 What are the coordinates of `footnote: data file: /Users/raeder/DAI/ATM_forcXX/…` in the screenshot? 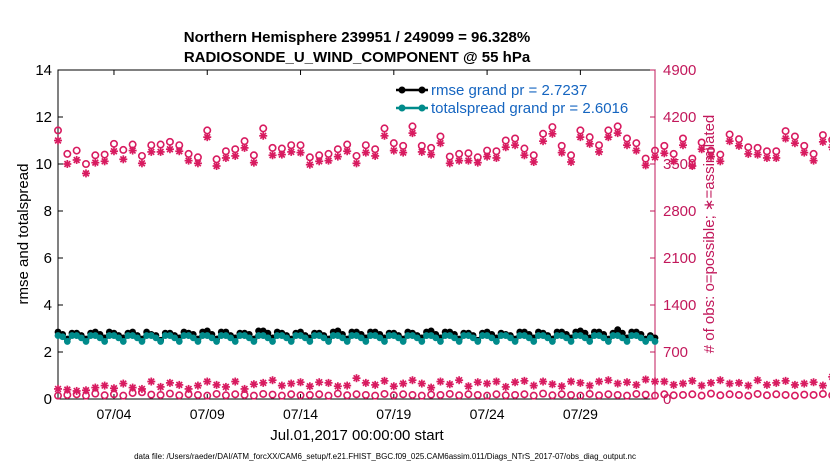 It's located at (385, 456).